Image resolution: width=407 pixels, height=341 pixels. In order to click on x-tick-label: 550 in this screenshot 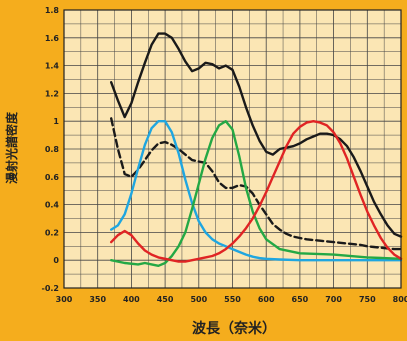, I will do `click(232, 299)`.